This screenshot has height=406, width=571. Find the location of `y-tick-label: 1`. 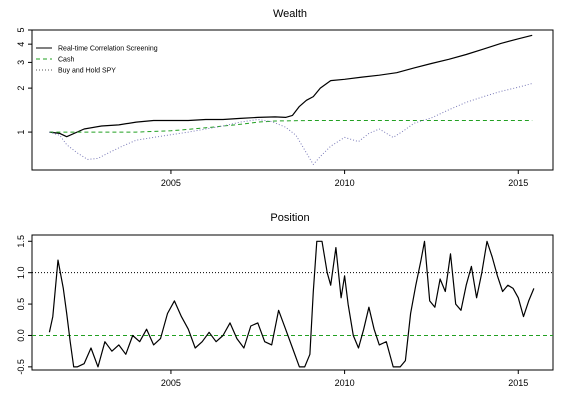

y-tick-label: 1 is located at coordinates (21, 132).